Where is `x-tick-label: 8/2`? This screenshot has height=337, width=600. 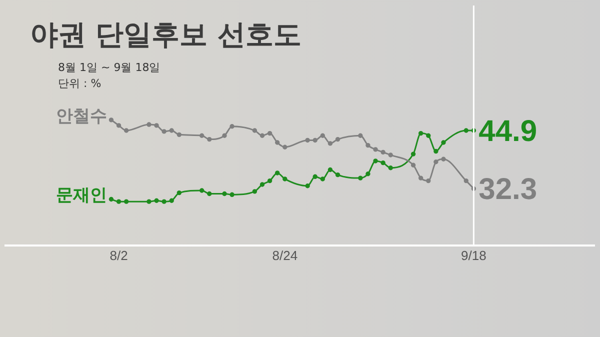 x-tick-label: 8/2 is located at coordinates (119, 255).